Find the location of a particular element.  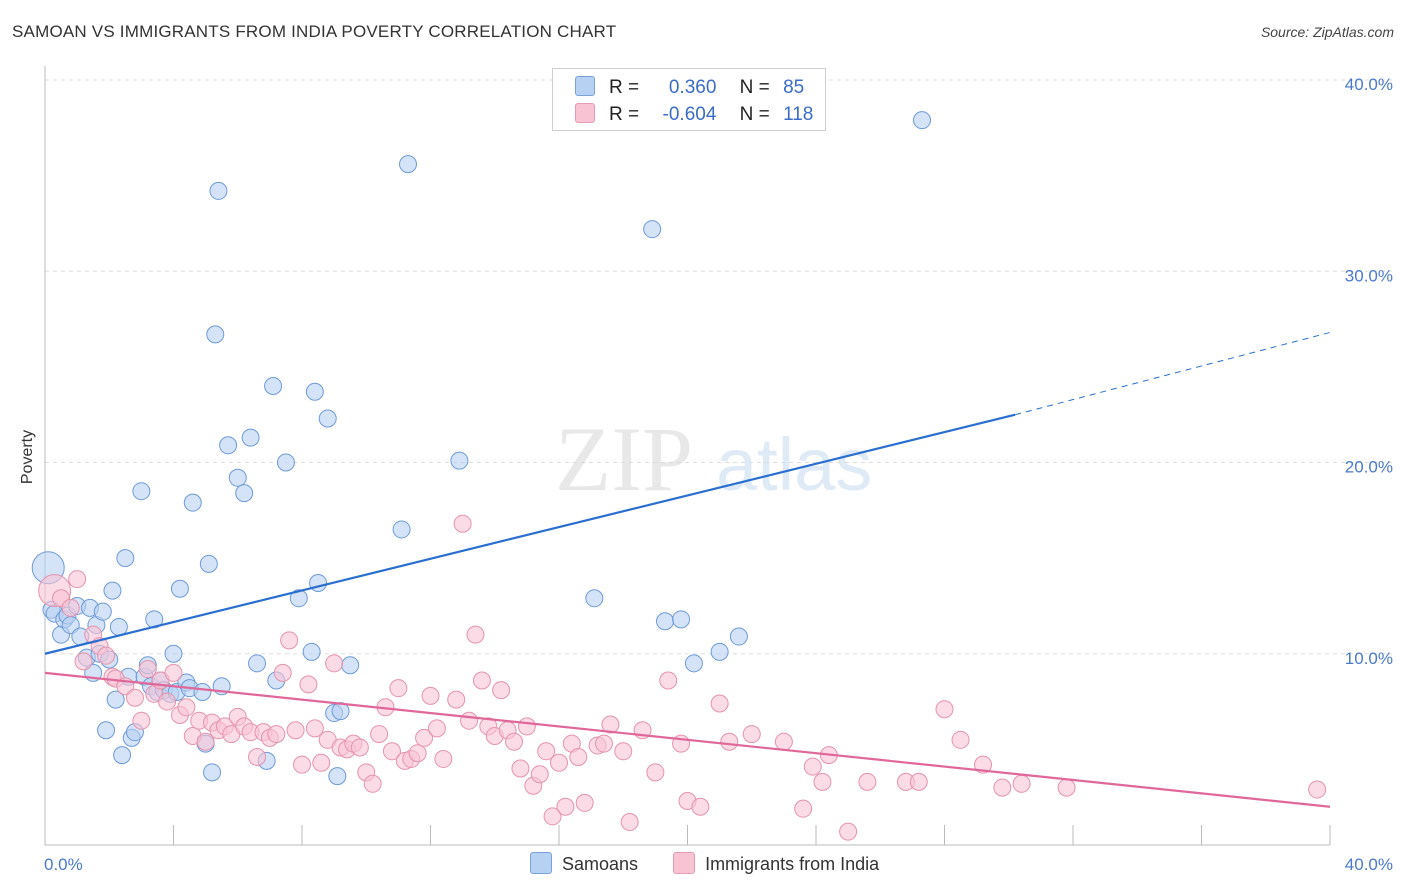

watermark-zip: ZIP is located at coordinates (624, 459).